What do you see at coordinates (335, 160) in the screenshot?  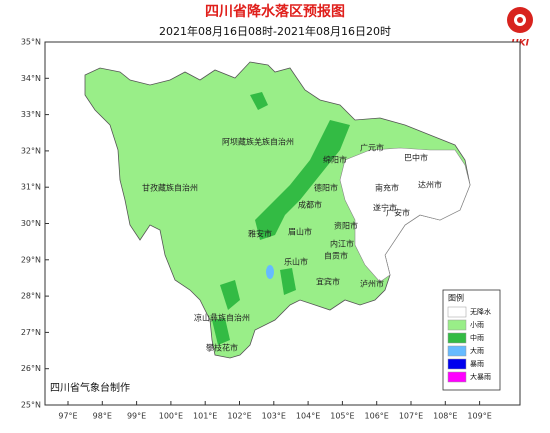 I see `place-label: 绵阳市` at bounding box center [335, 160].